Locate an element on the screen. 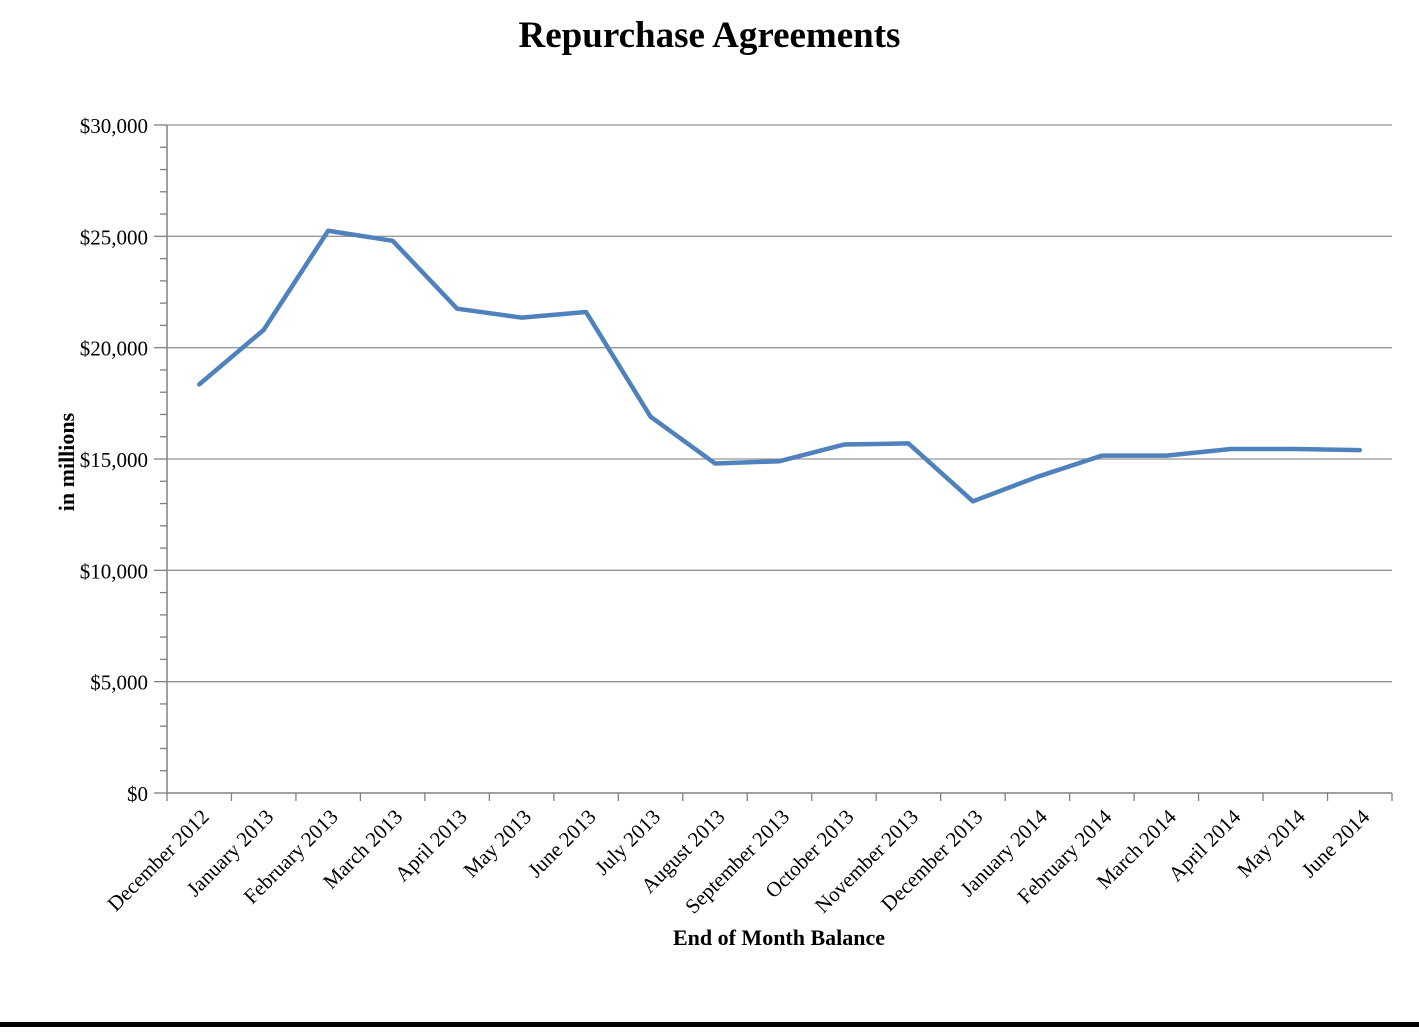  x-category-label: May 2014 is located at coordinates (1271, 843).